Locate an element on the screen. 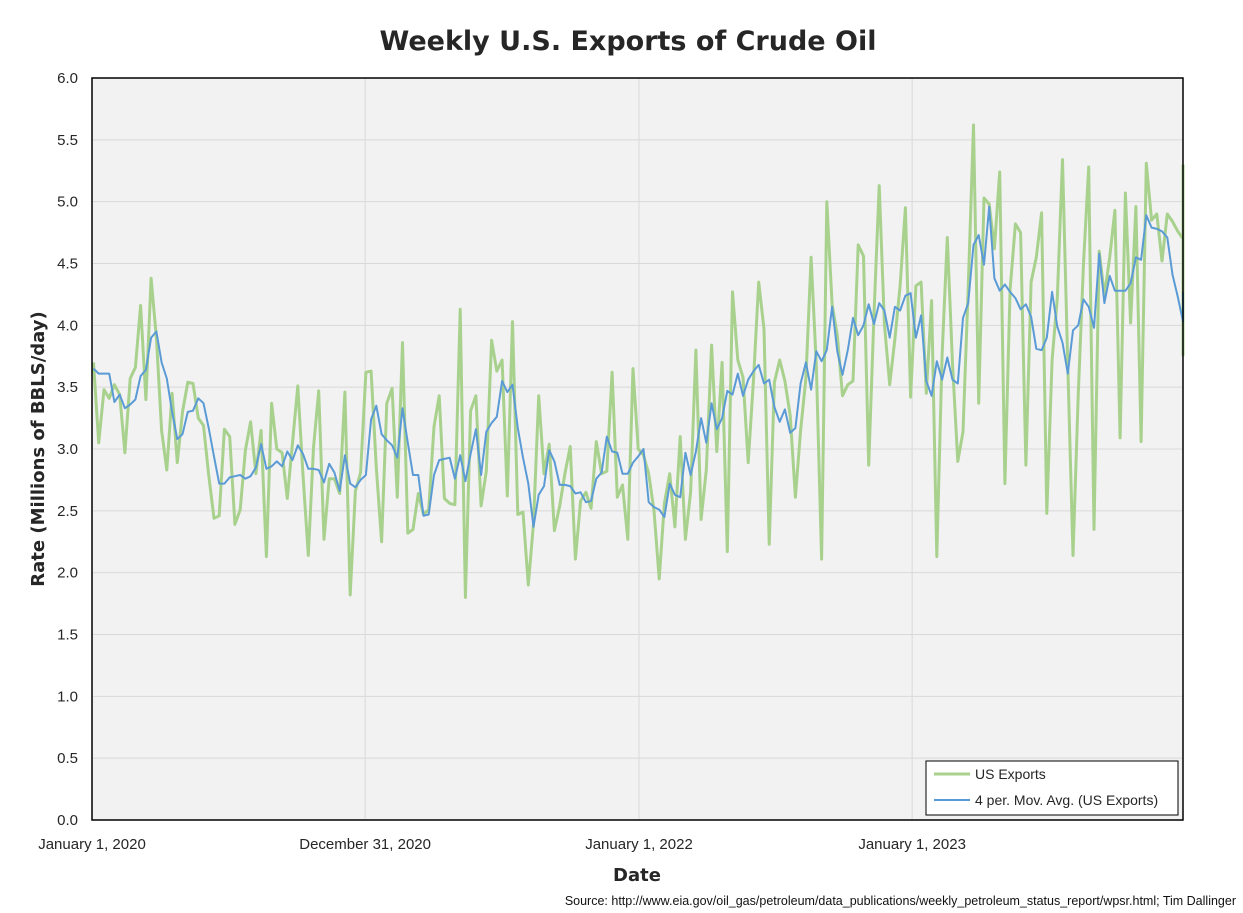 The height and width of the screenshot is (913, 1243). legend: US Exports 4 per. Mov. Avg. (US Exports) is located at coordinates (1052, 788).